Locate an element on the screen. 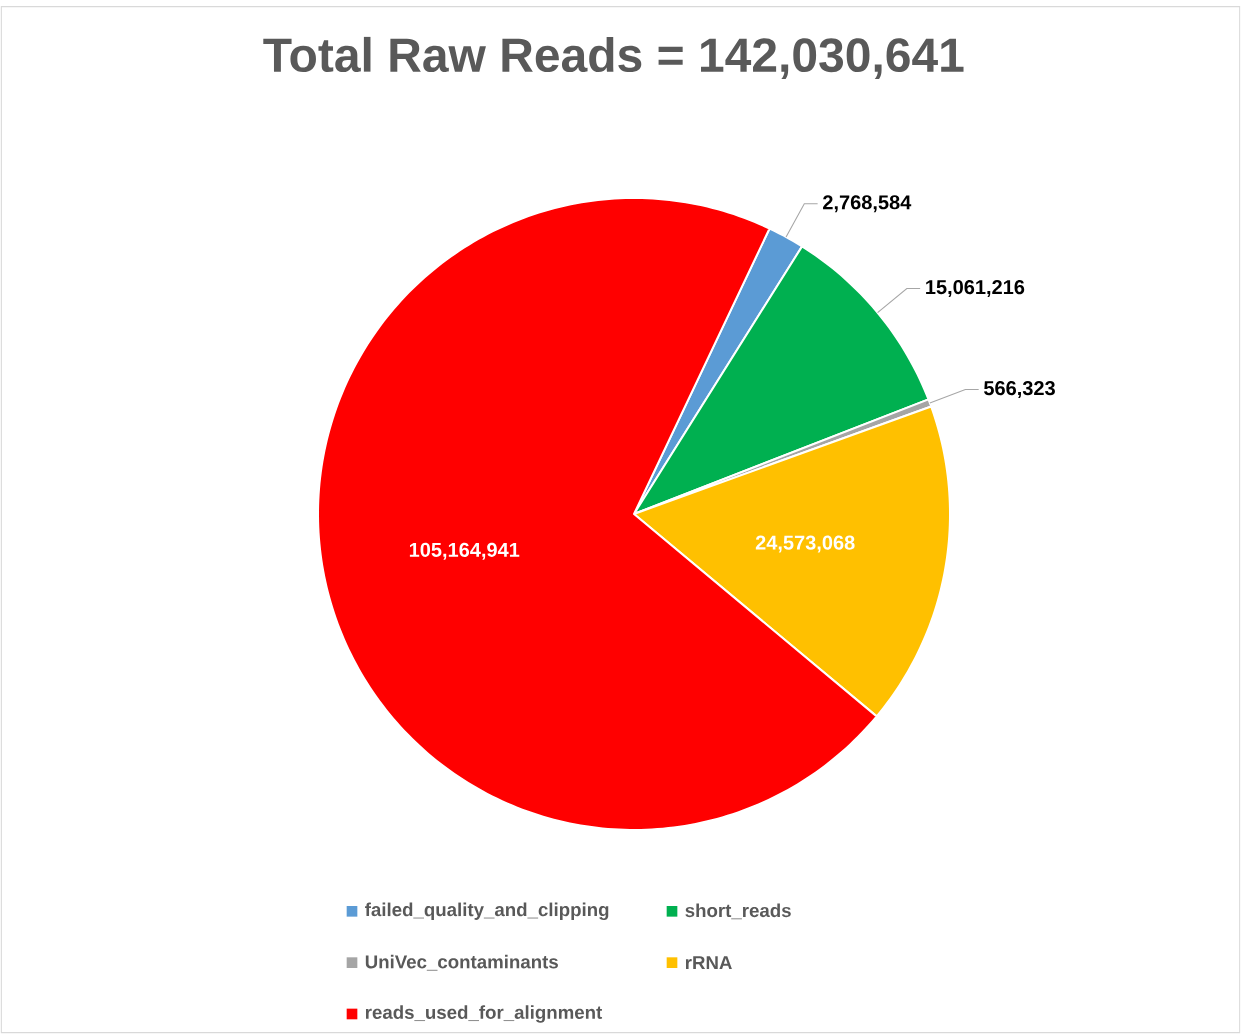 The height and width of the screenshot is (1034, 1241). legend-label: UniVec_contaminants is located at coordinates (461, 962).